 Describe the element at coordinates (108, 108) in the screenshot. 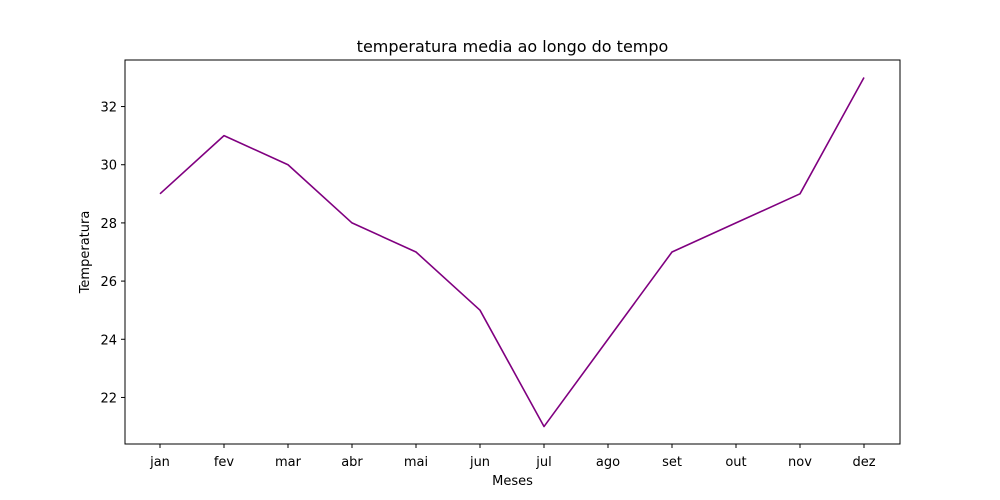

I see `y-tick-label: 32` at that location.